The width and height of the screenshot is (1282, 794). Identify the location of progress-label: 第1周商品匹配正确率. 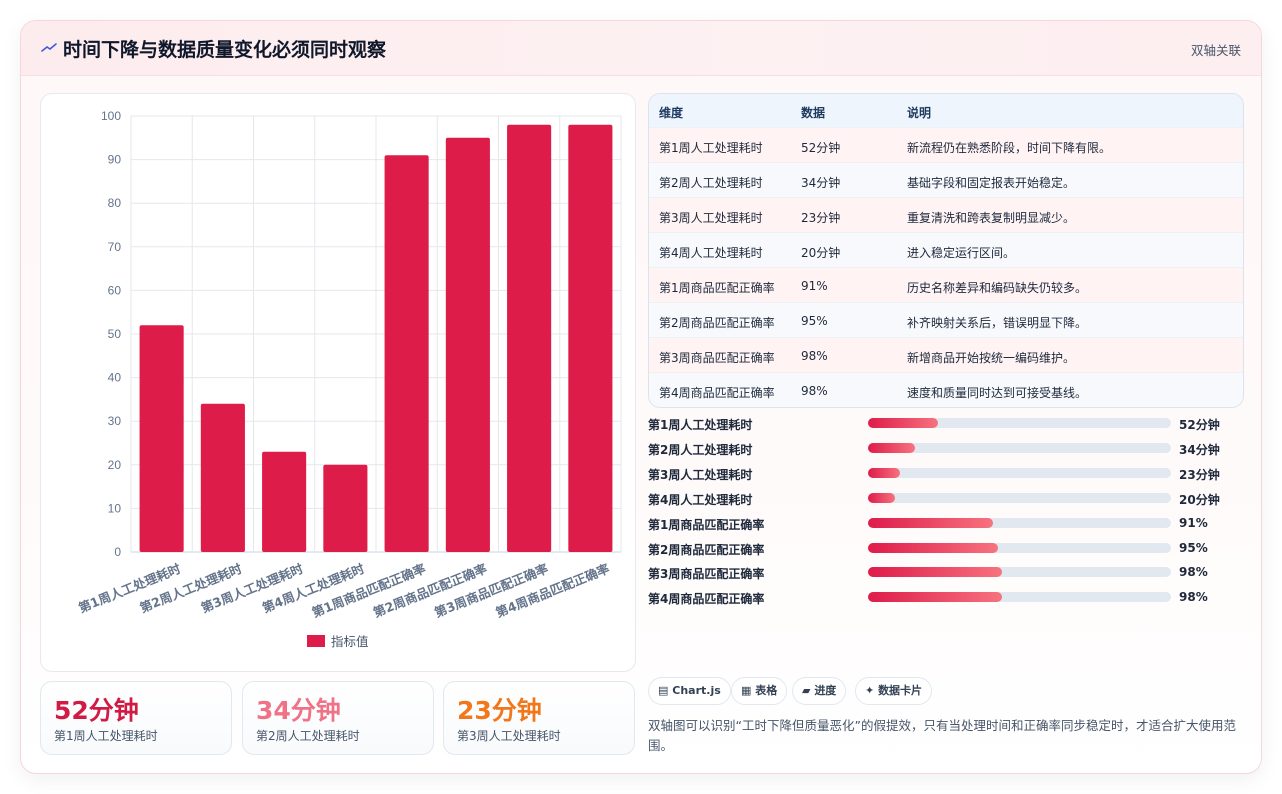
(706, 525).